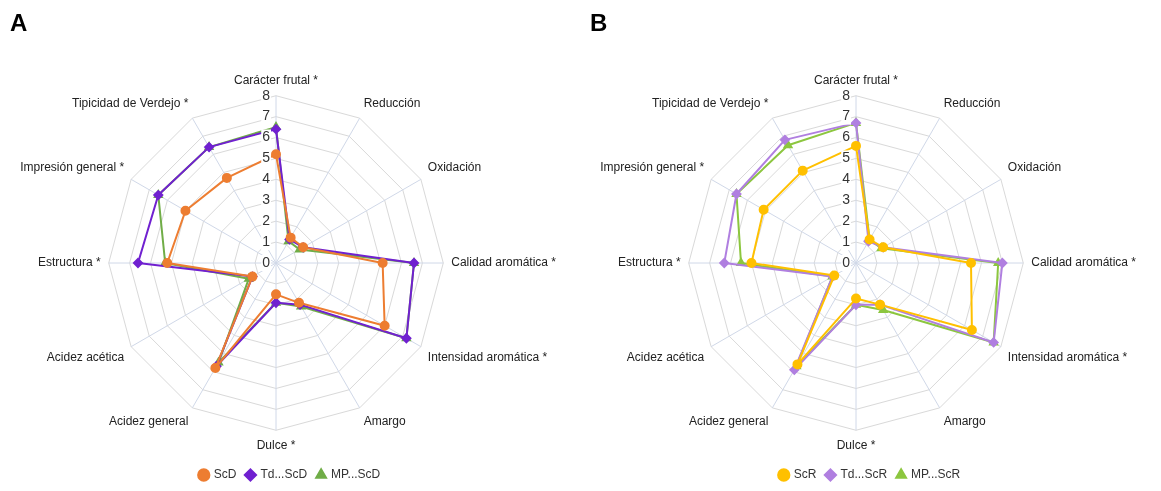 The width and height of the screenshot is (1161, 491). What do you see at coordinates (805, 474) in the screenshot?
I see `legend-label: ScR` at bounding box center [805, 474].